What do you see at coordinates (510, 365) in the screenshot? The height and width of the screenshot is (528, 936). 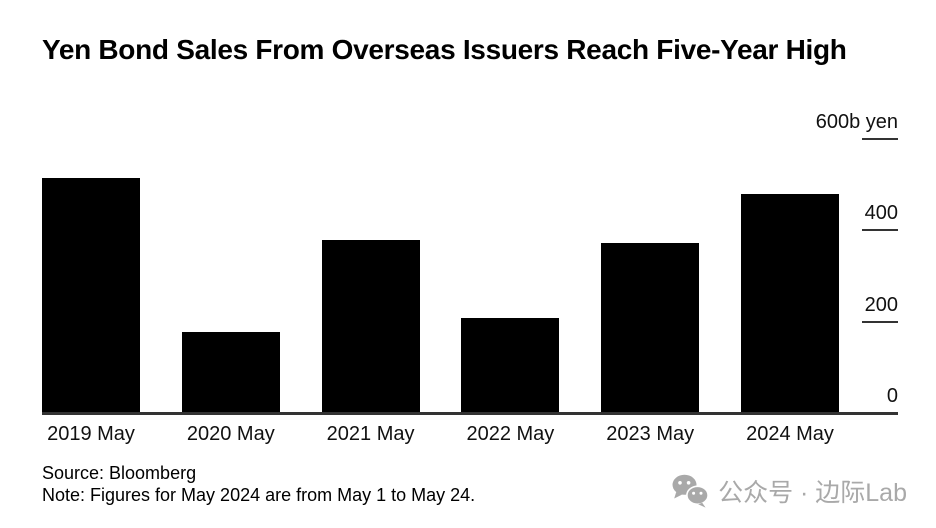 I see `bar-2022-may` at bounding box center [510, 365].